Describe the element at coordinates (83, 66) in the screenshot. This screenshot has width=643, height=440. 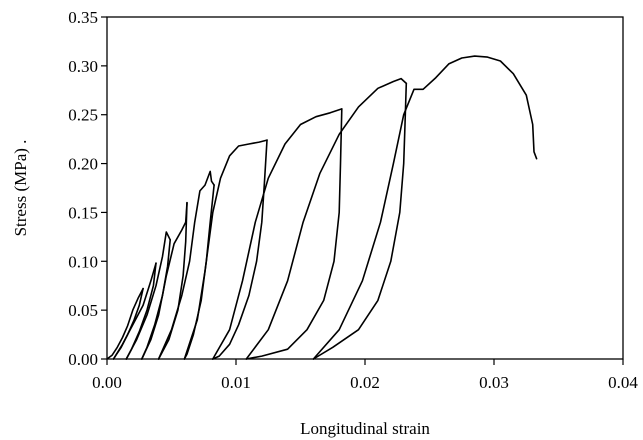
I see `y-tick-label: 0.30` at that location.